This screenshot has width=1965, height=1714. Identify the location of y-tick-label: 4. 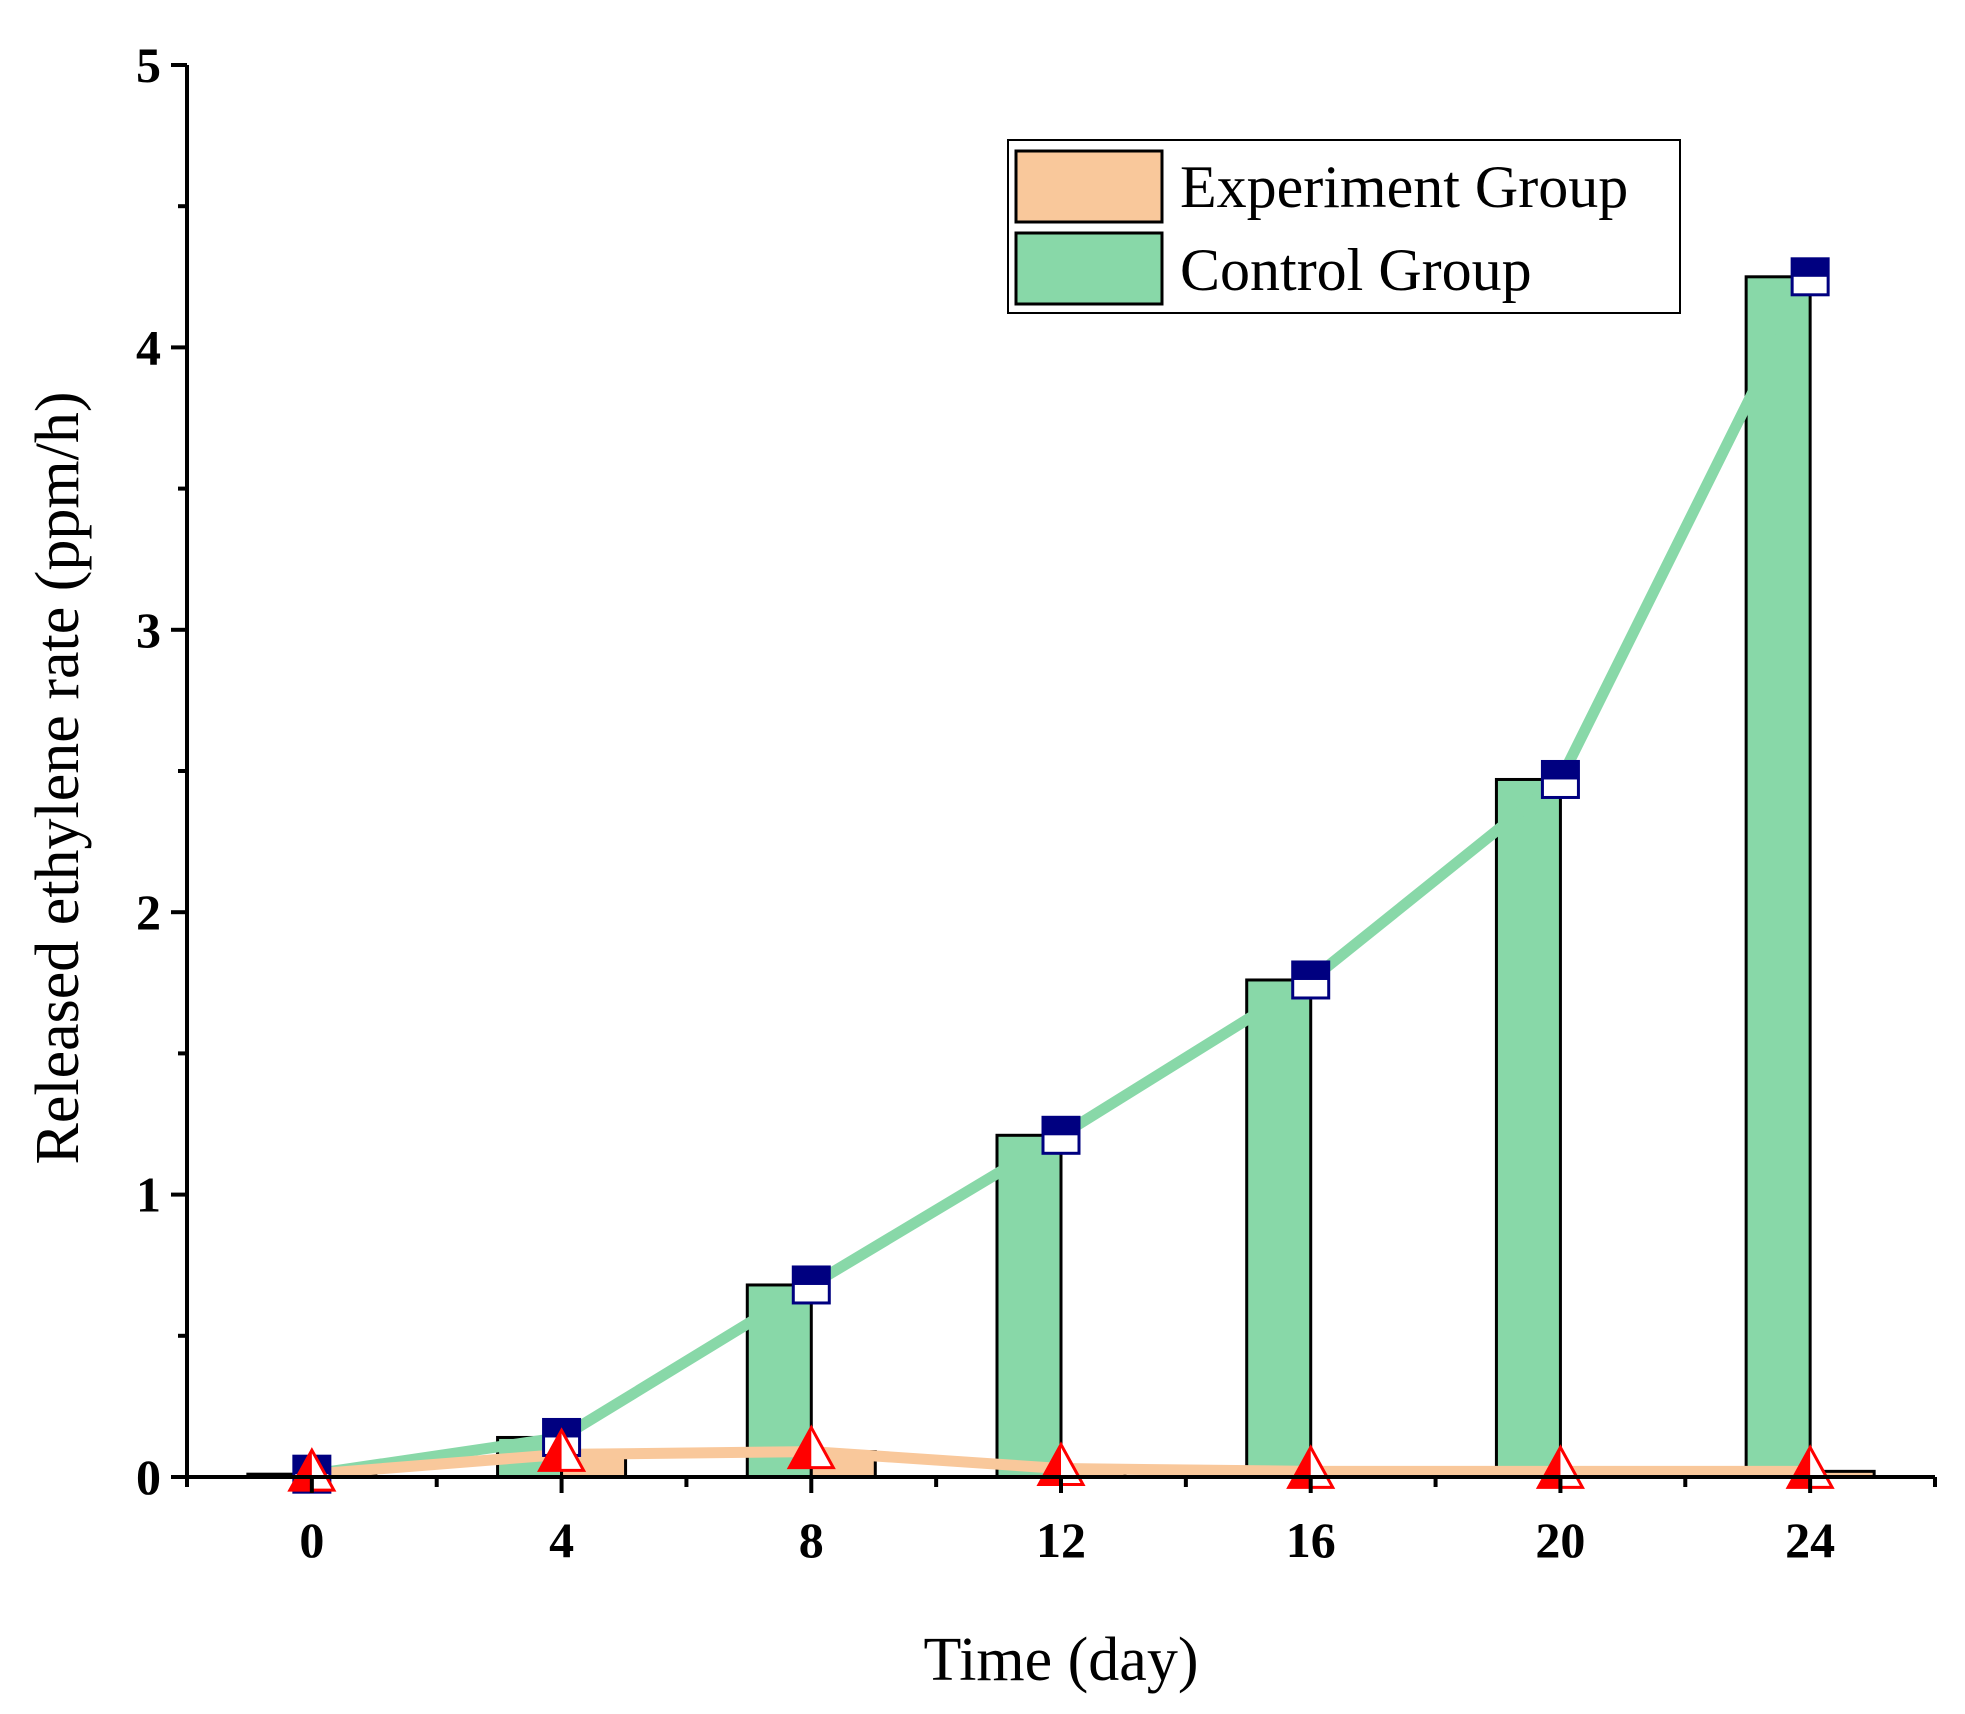
(148, 347).